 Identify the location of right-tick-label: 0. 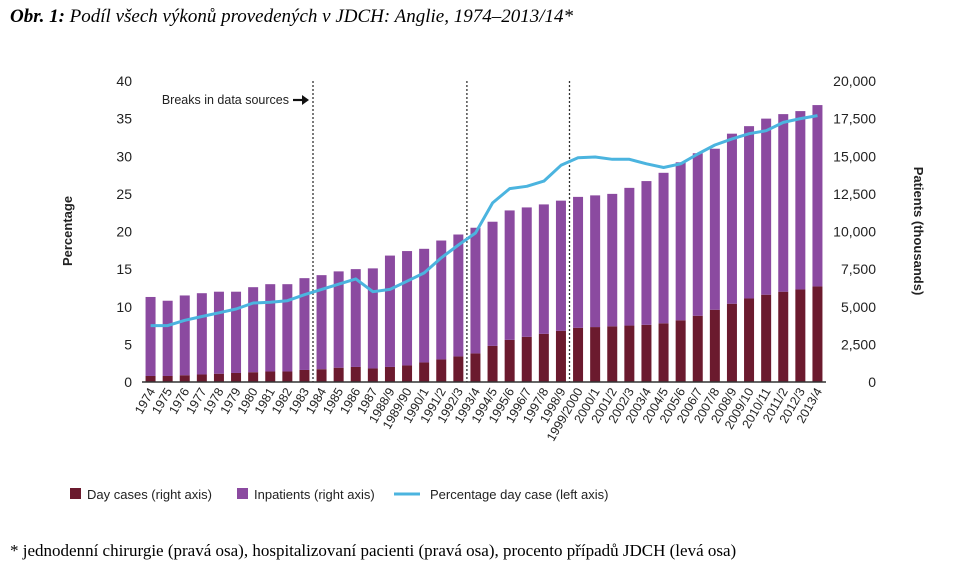
(872, 382).